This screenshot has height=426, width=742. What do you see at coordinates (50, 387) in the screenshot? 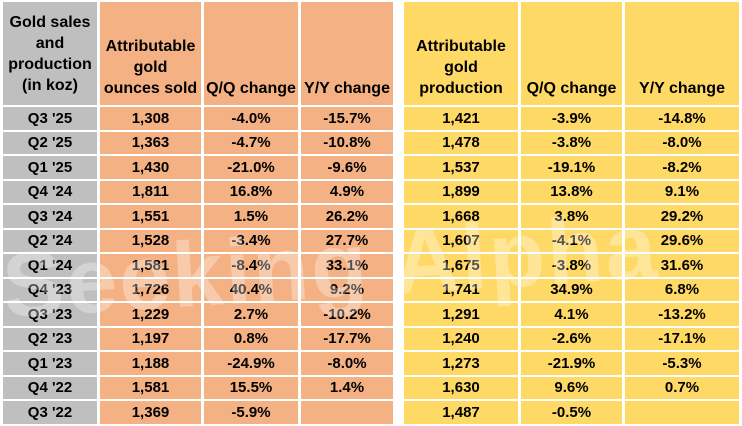
I see `row-label: Q4 '22` at bounding box center [50, 387].